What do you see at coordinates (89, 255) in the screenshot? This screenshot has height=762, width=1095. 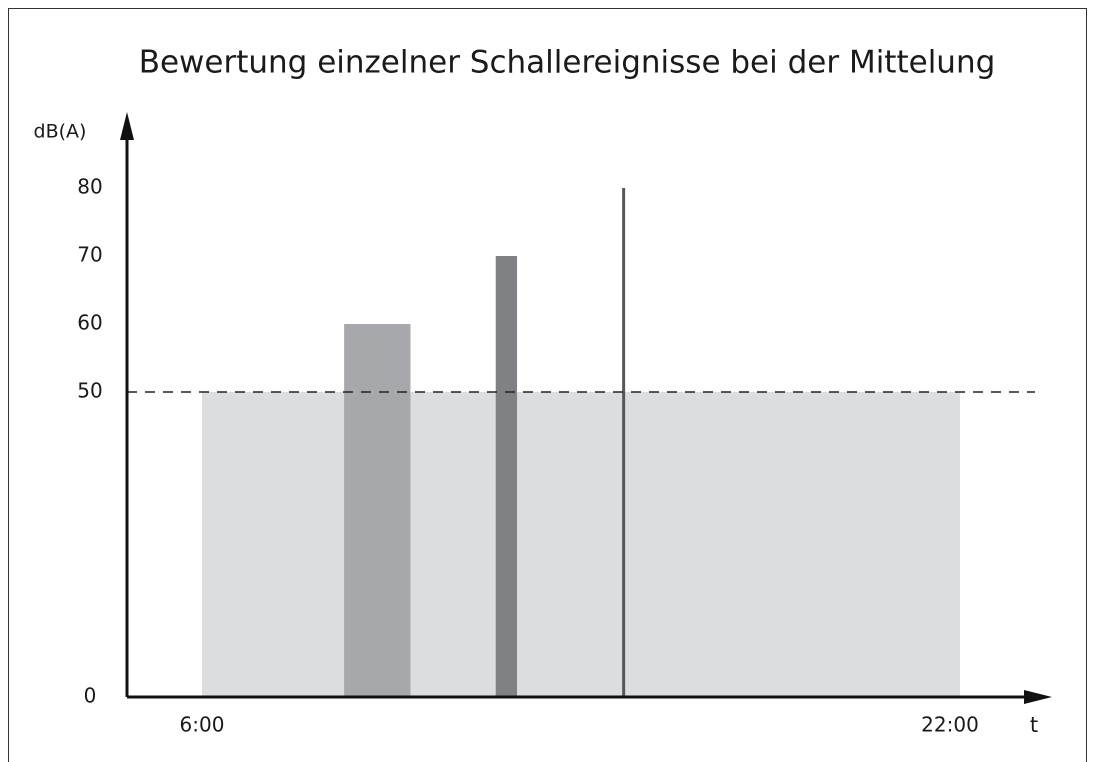 I see `y-tick-label: 70` at bounding box center [89, 255].